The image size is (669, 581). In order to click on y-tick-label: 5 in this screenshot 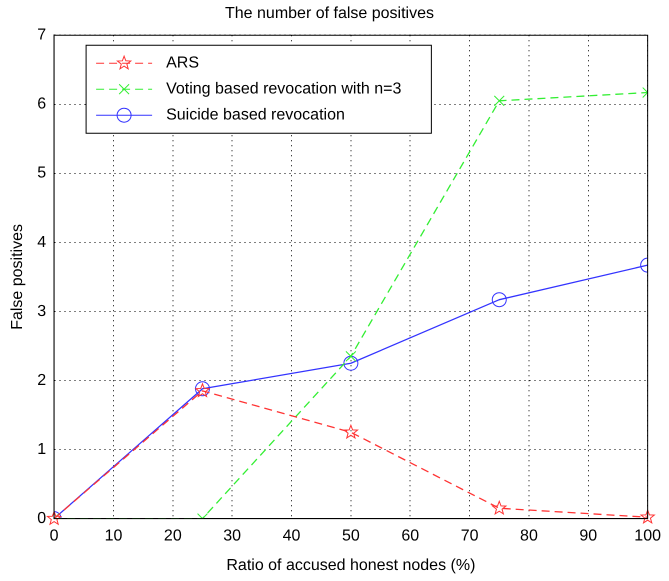, I will do `click(41, 173)`.